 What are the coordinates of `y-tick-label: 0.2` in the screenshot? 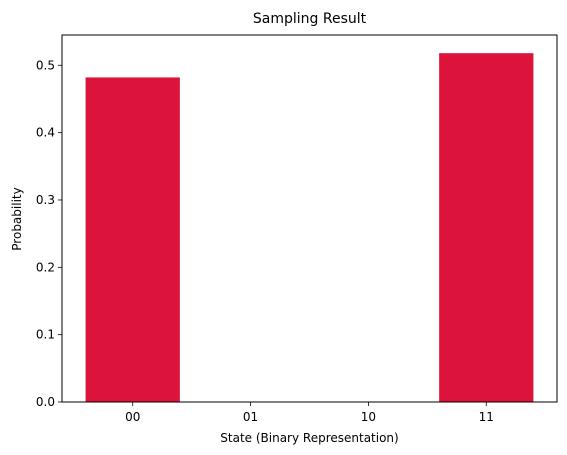 It's located at (45, 267).